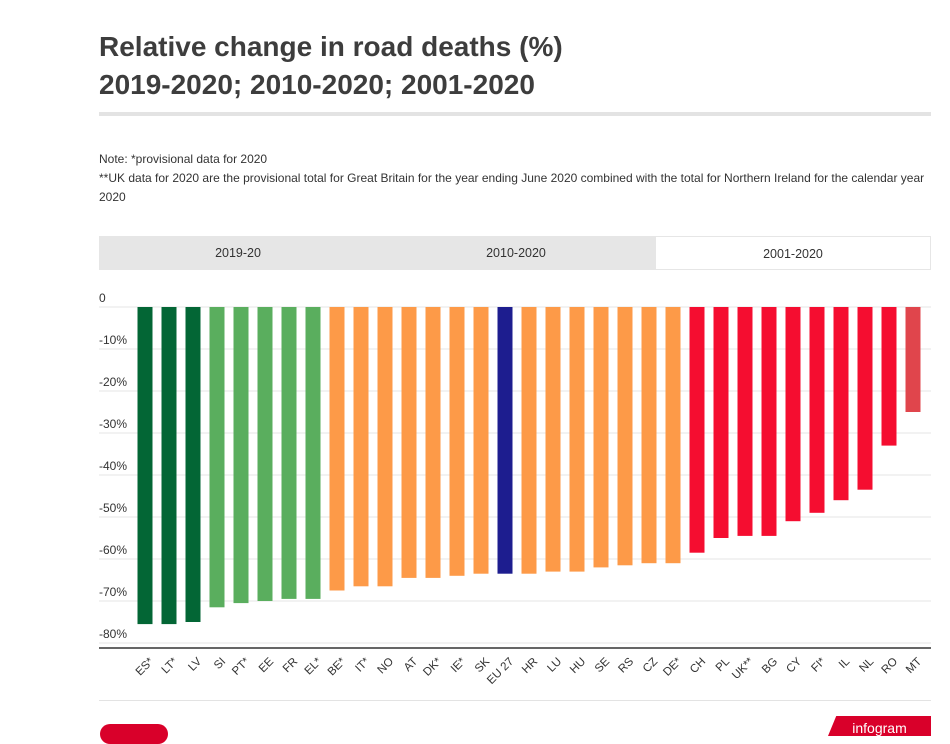 This screenshot has height=744, width=950. Describe the element at coordinates (113, 340) in the screenshot. I see `y-tick-label: -10%` at that location.